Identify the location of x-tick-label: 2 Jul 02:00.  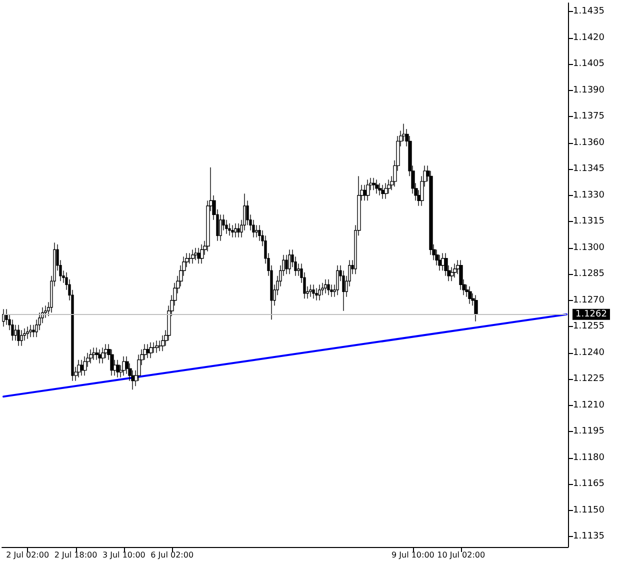
(28, 555).